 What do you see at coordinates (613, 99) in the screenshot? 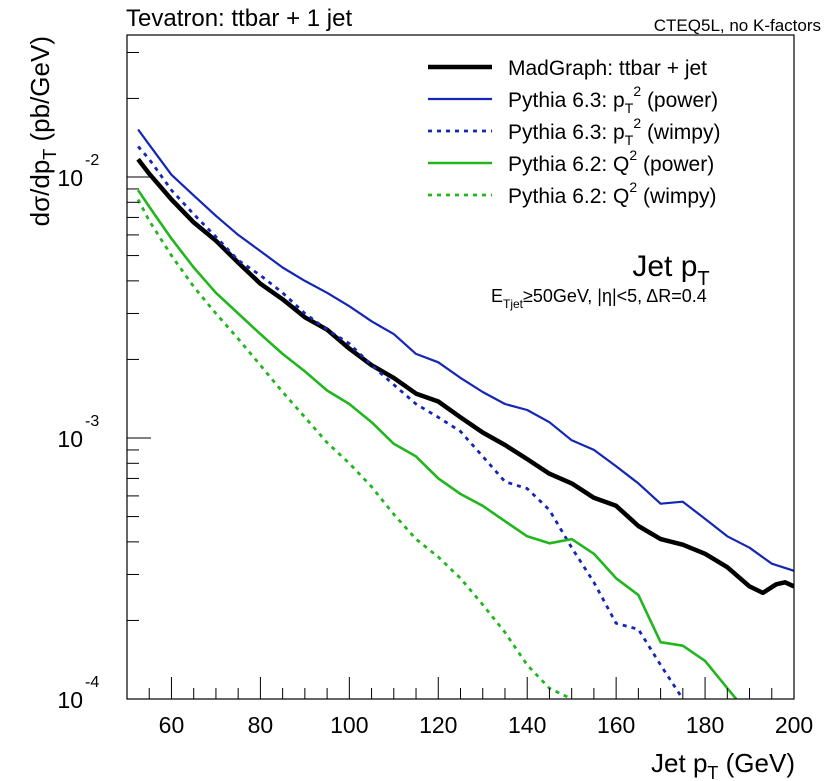
I see `legend-label-2: Pythia 6.3: pT2 (power)` at bounding box center [613, 99].